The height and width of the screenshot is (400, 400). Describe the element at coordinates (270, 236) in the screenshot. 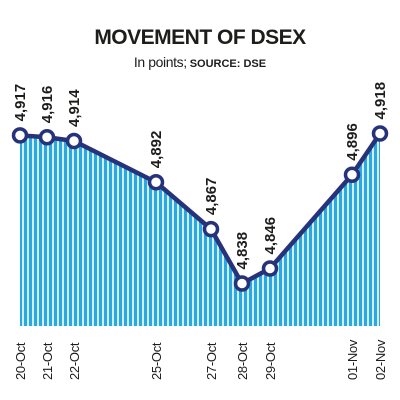

I see `data-label-29-Oct: 4,846` at that location.